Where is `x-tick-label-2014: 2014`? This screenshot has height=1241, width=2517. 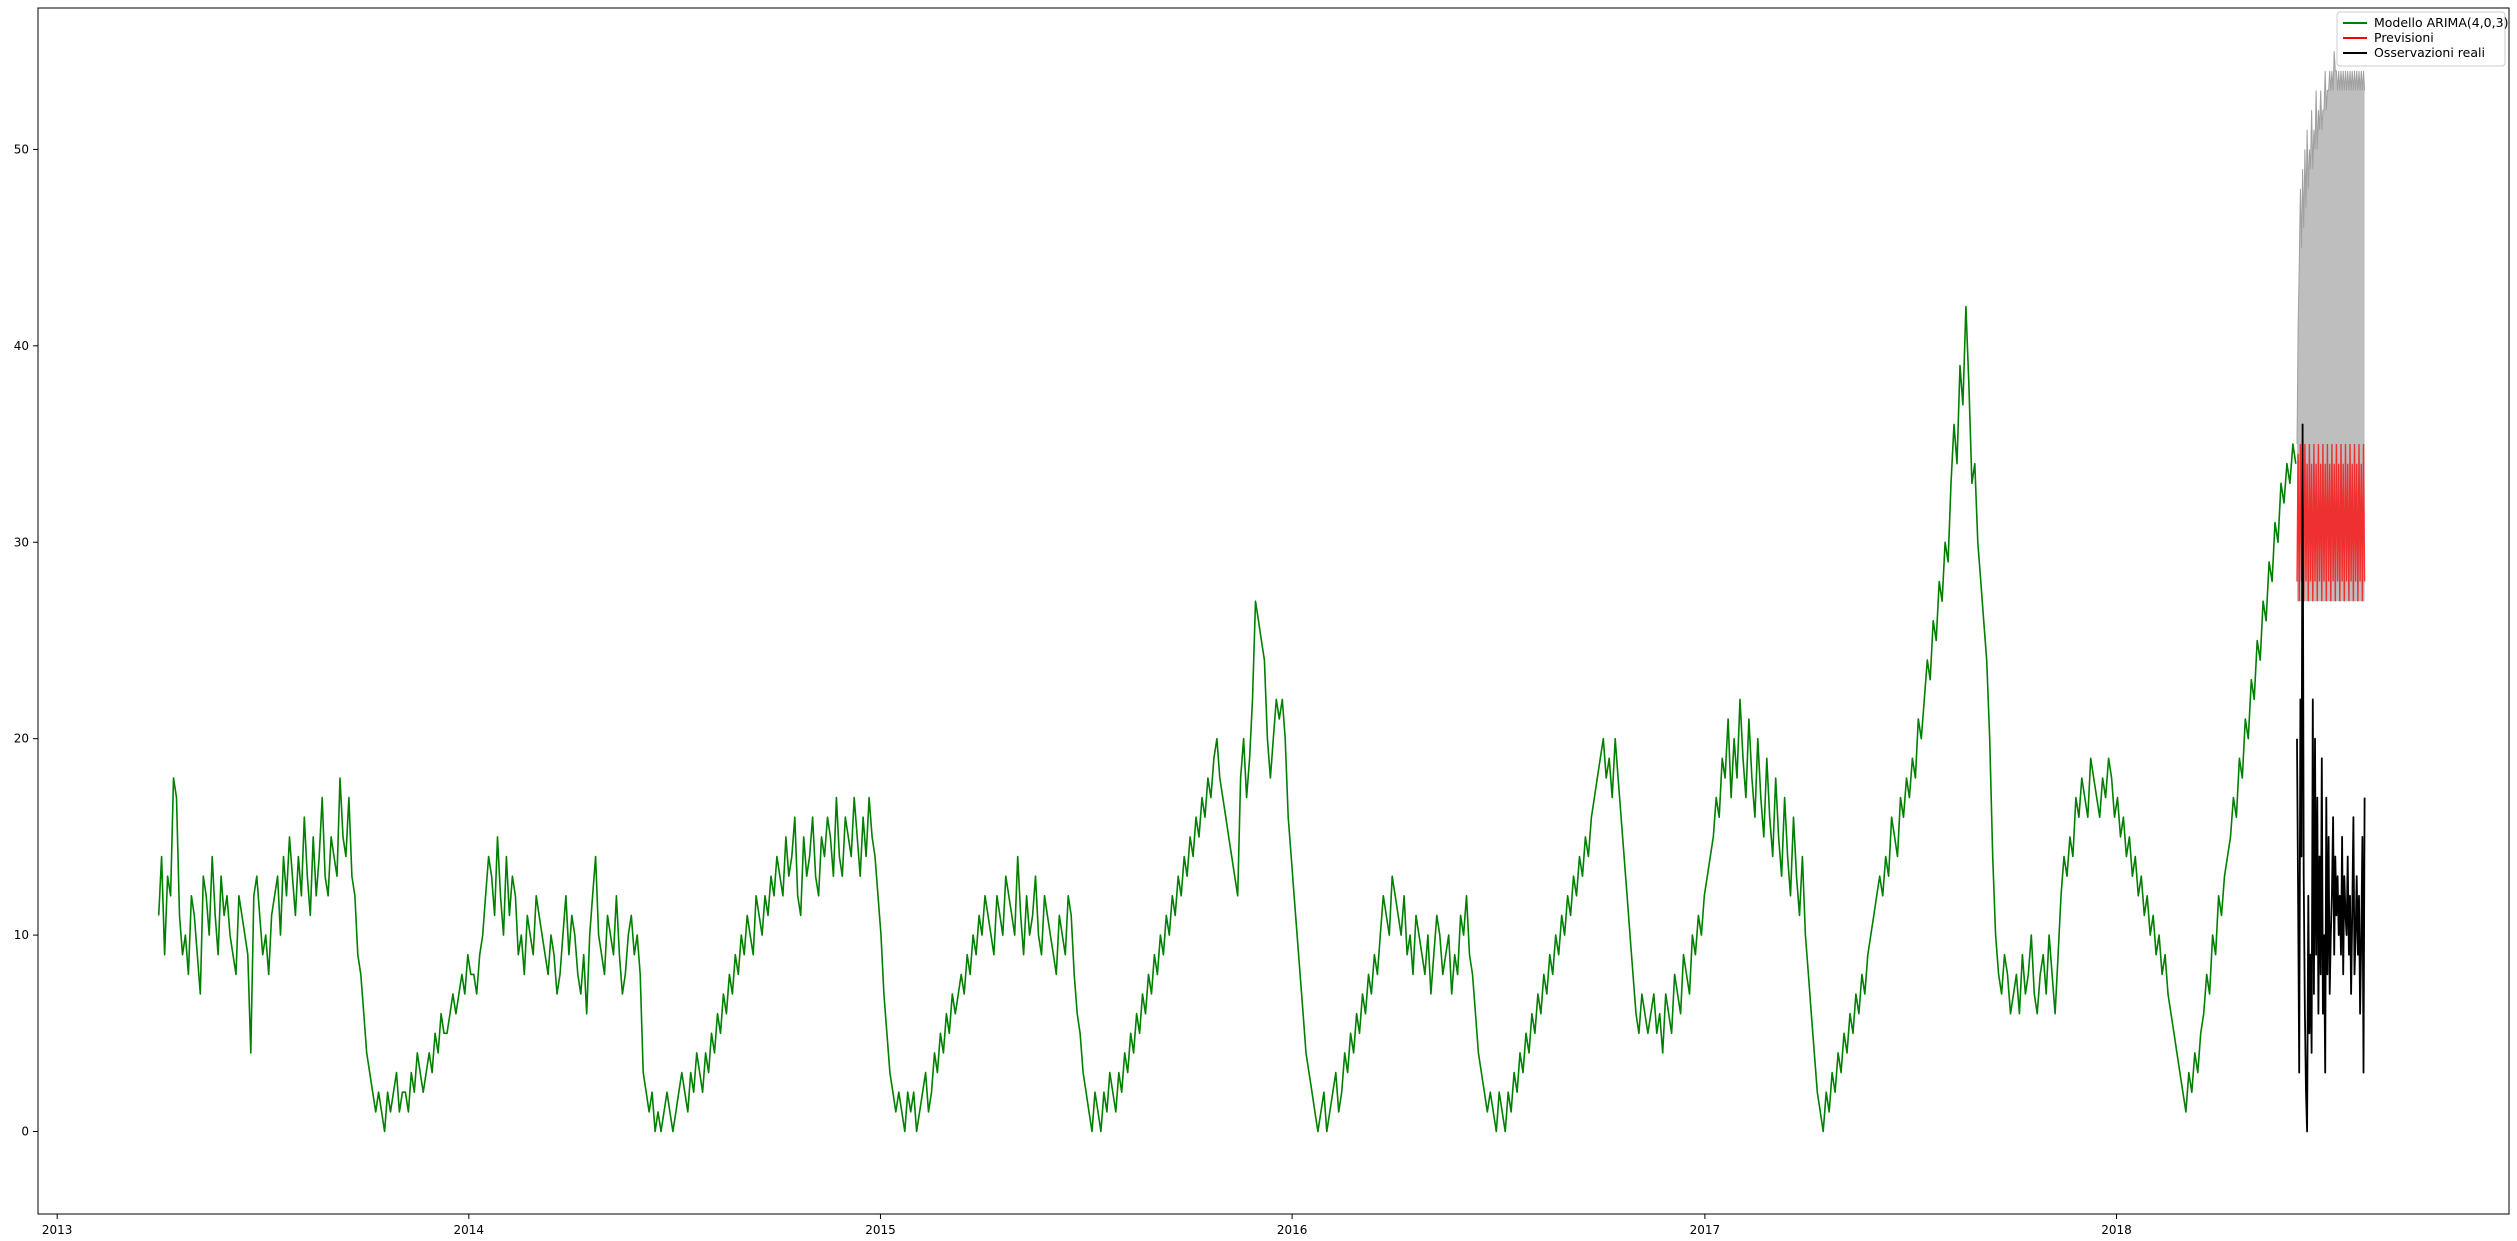
x-tick-label-2014: 2014 is located at coordinates (469, 1230).